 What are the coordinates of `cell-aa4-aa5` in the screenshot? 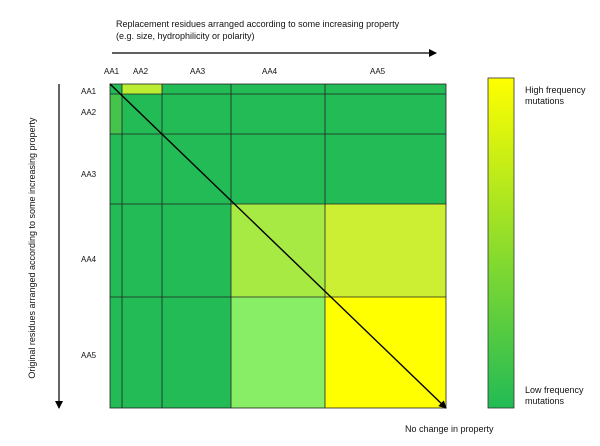 It's located at (385, 250).